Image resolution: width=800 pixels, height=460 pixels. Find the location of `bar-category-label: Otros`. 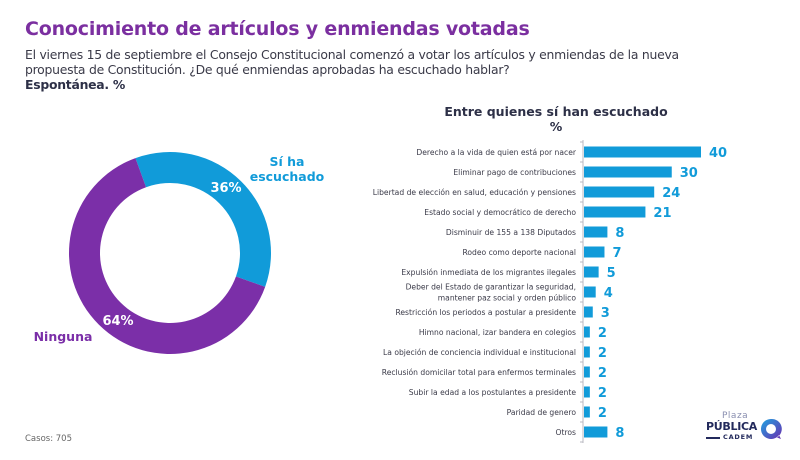

bar-category-label: Otros is located at coordinates (565, 432).